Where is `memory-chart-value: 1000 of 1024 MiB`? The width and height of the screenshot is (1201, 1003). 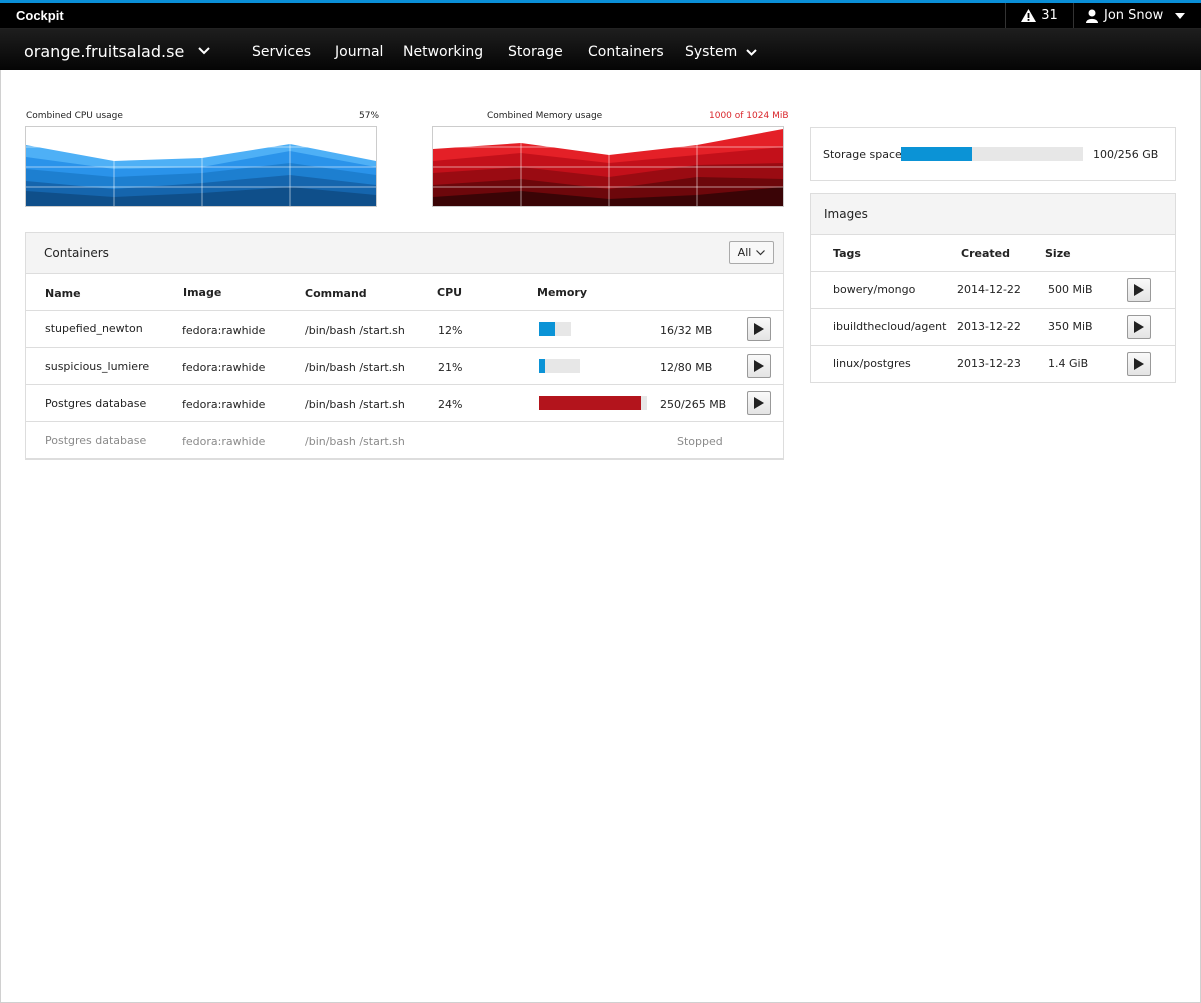 memory-chart-value: 1000 of 1024 MiB is located at coordinates (749, 116).